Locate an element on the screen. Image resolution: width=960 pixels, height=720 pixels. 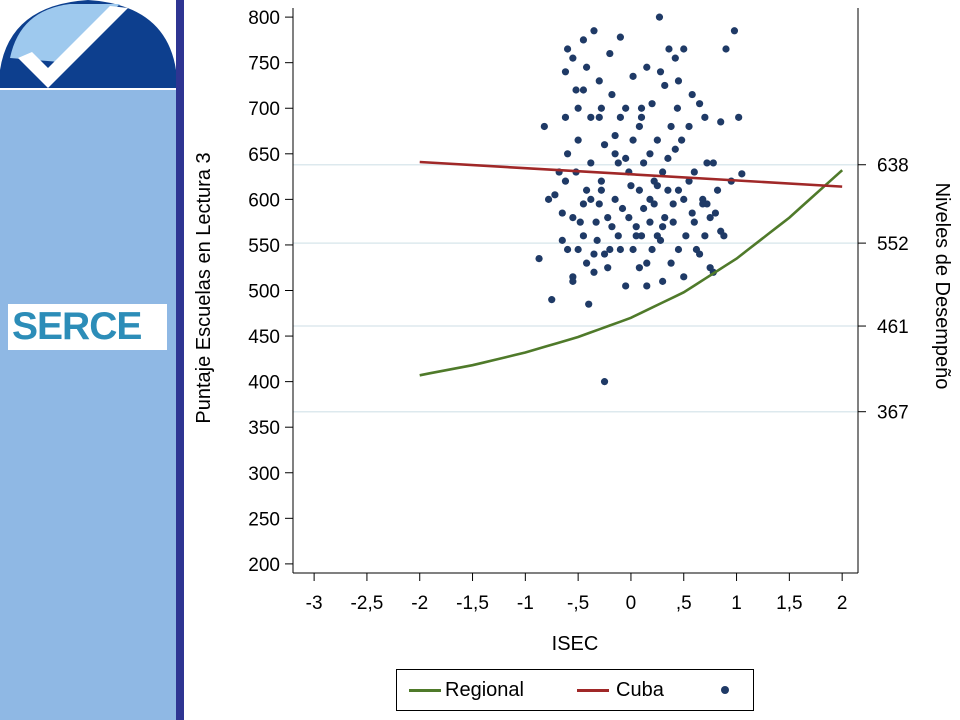
y-tick-label: 400 is located at coordinates (264, 383).